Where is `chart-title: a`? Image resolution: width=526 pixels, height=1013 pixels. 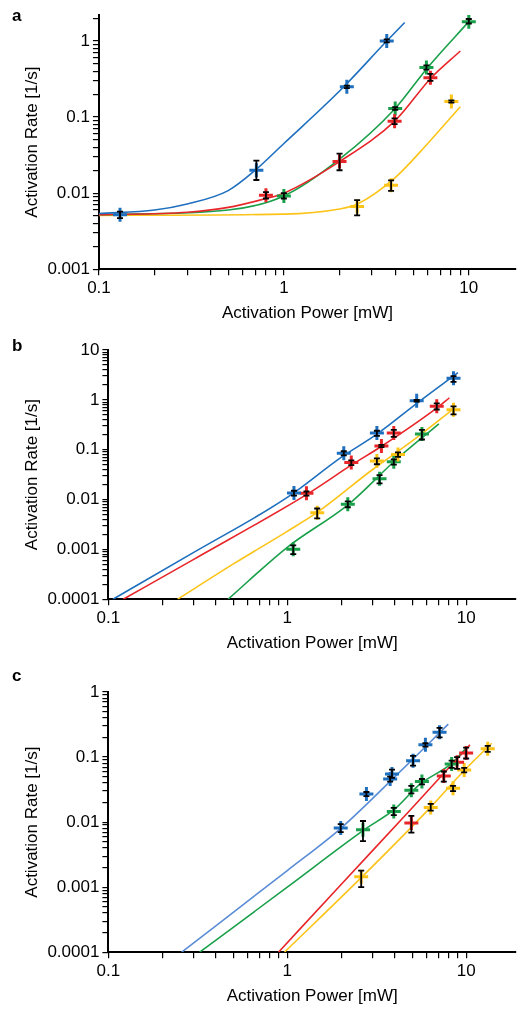 chart-title: a is located at coordinates (17, 16).